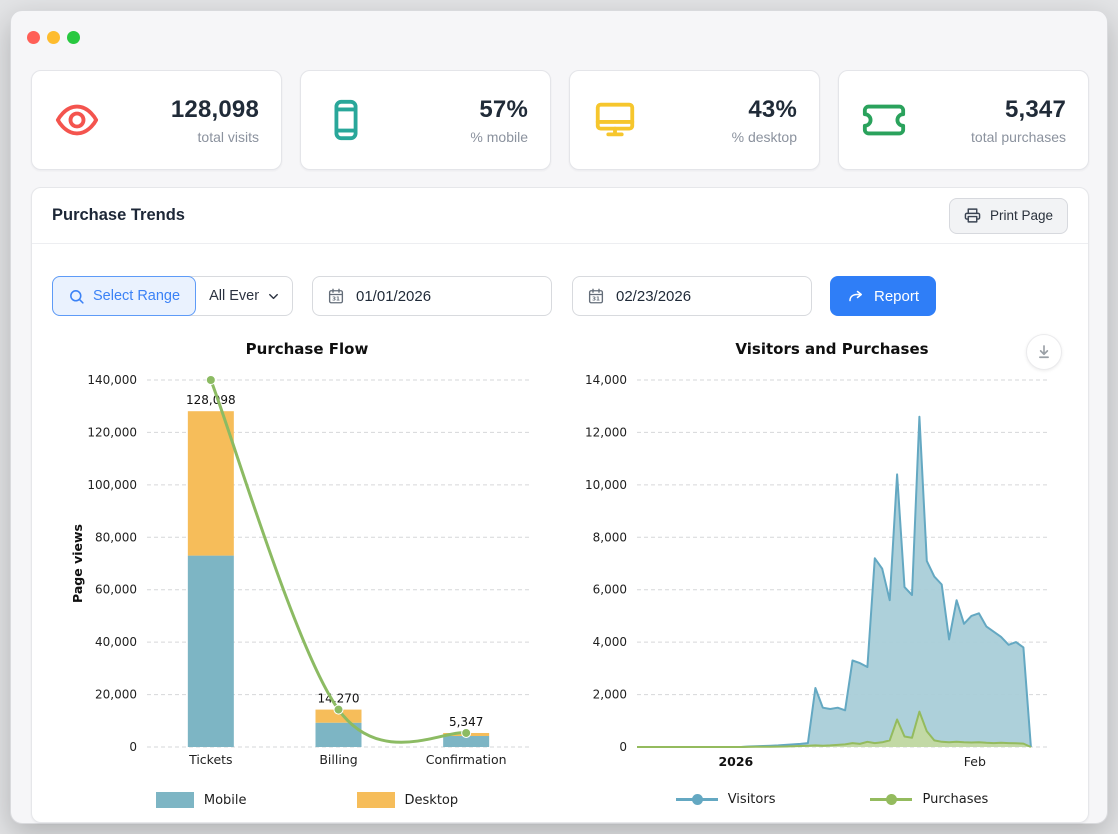 The height and width of the screenshot is (834, 1118). Describe the element at coordinates (73, 37) in the screenshot. I see `zoom-window-button` at that location.